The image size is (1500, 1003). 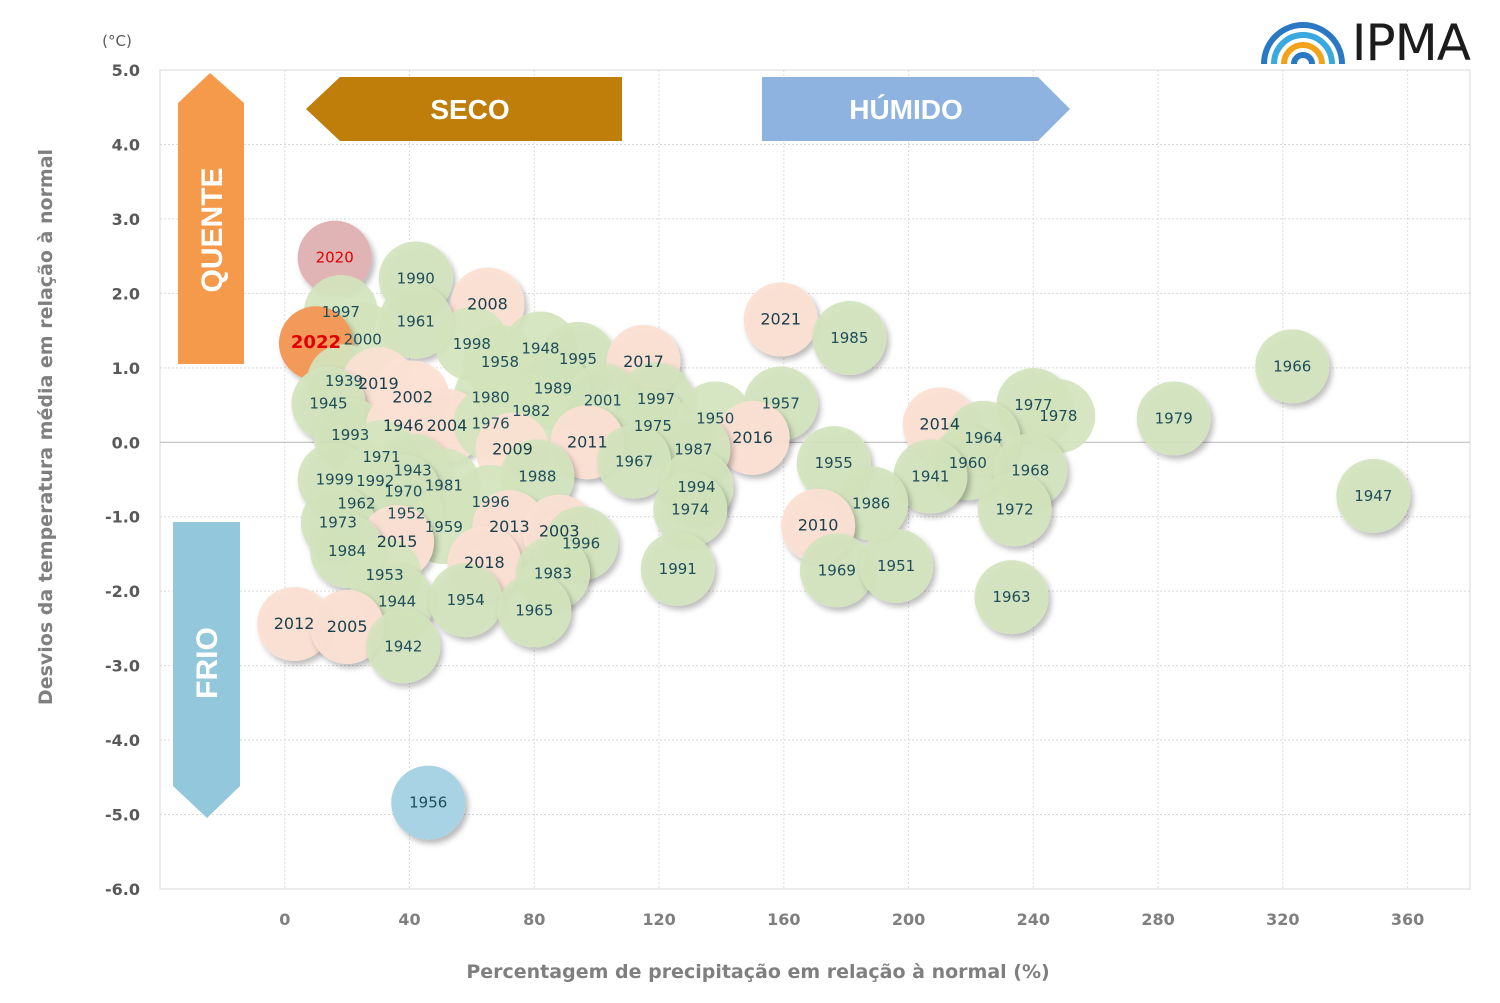 I want to click on bubble-label-1976: 1976, so click(x=491, y=424).